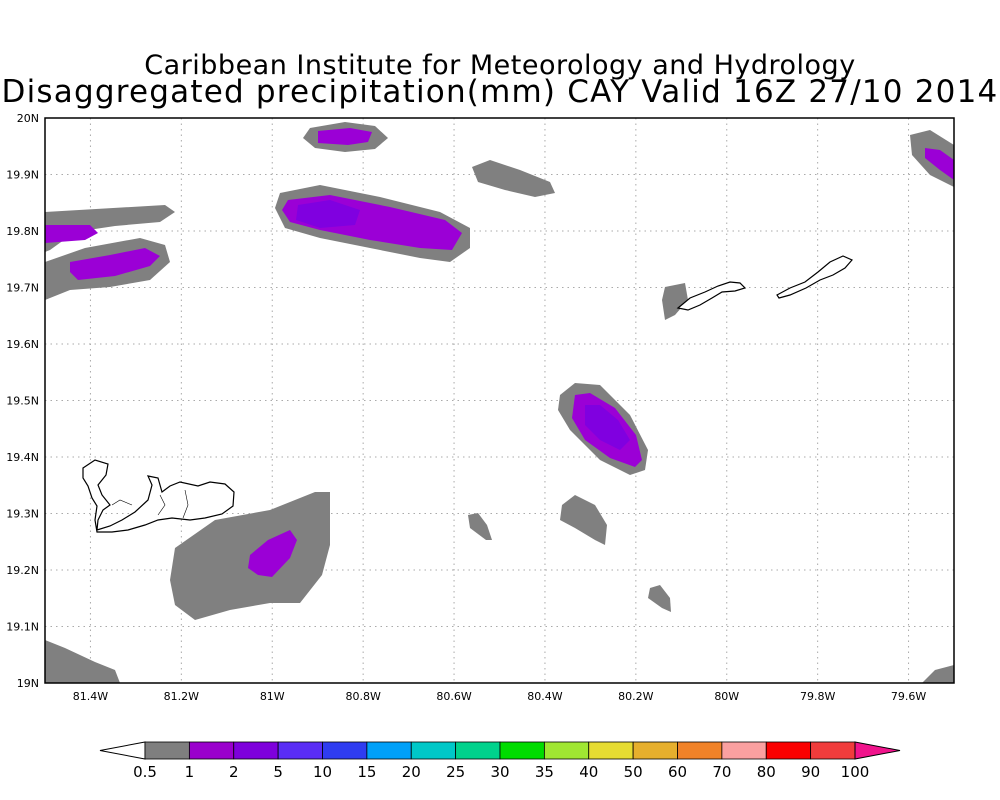  Describe the element at coordinates (810, 772) in the screenshot. I see `colorbar-label: 90` at that location.